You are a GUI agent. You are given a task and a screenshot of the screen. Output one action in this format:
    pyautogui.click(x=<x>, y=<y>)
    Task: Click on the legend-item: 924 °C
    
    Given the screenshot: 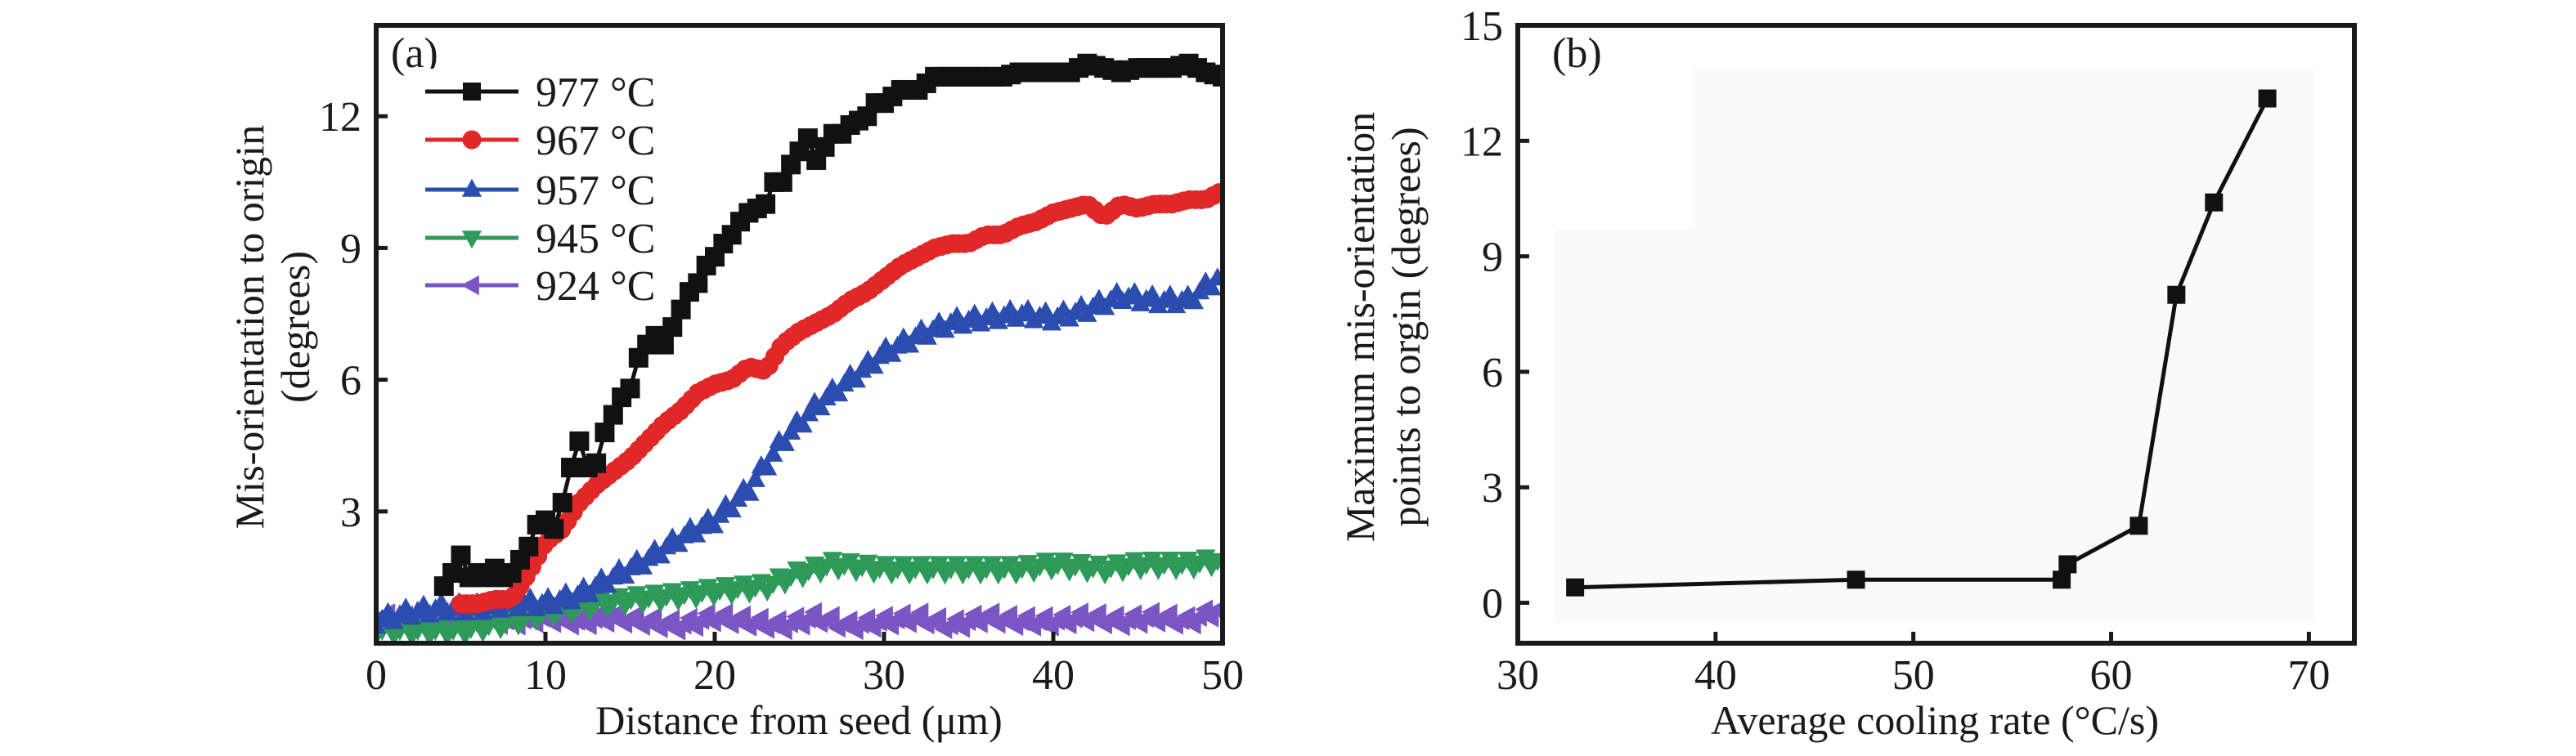 What is the action you would take?
    pyautogui.click(x=537, y=286)
    